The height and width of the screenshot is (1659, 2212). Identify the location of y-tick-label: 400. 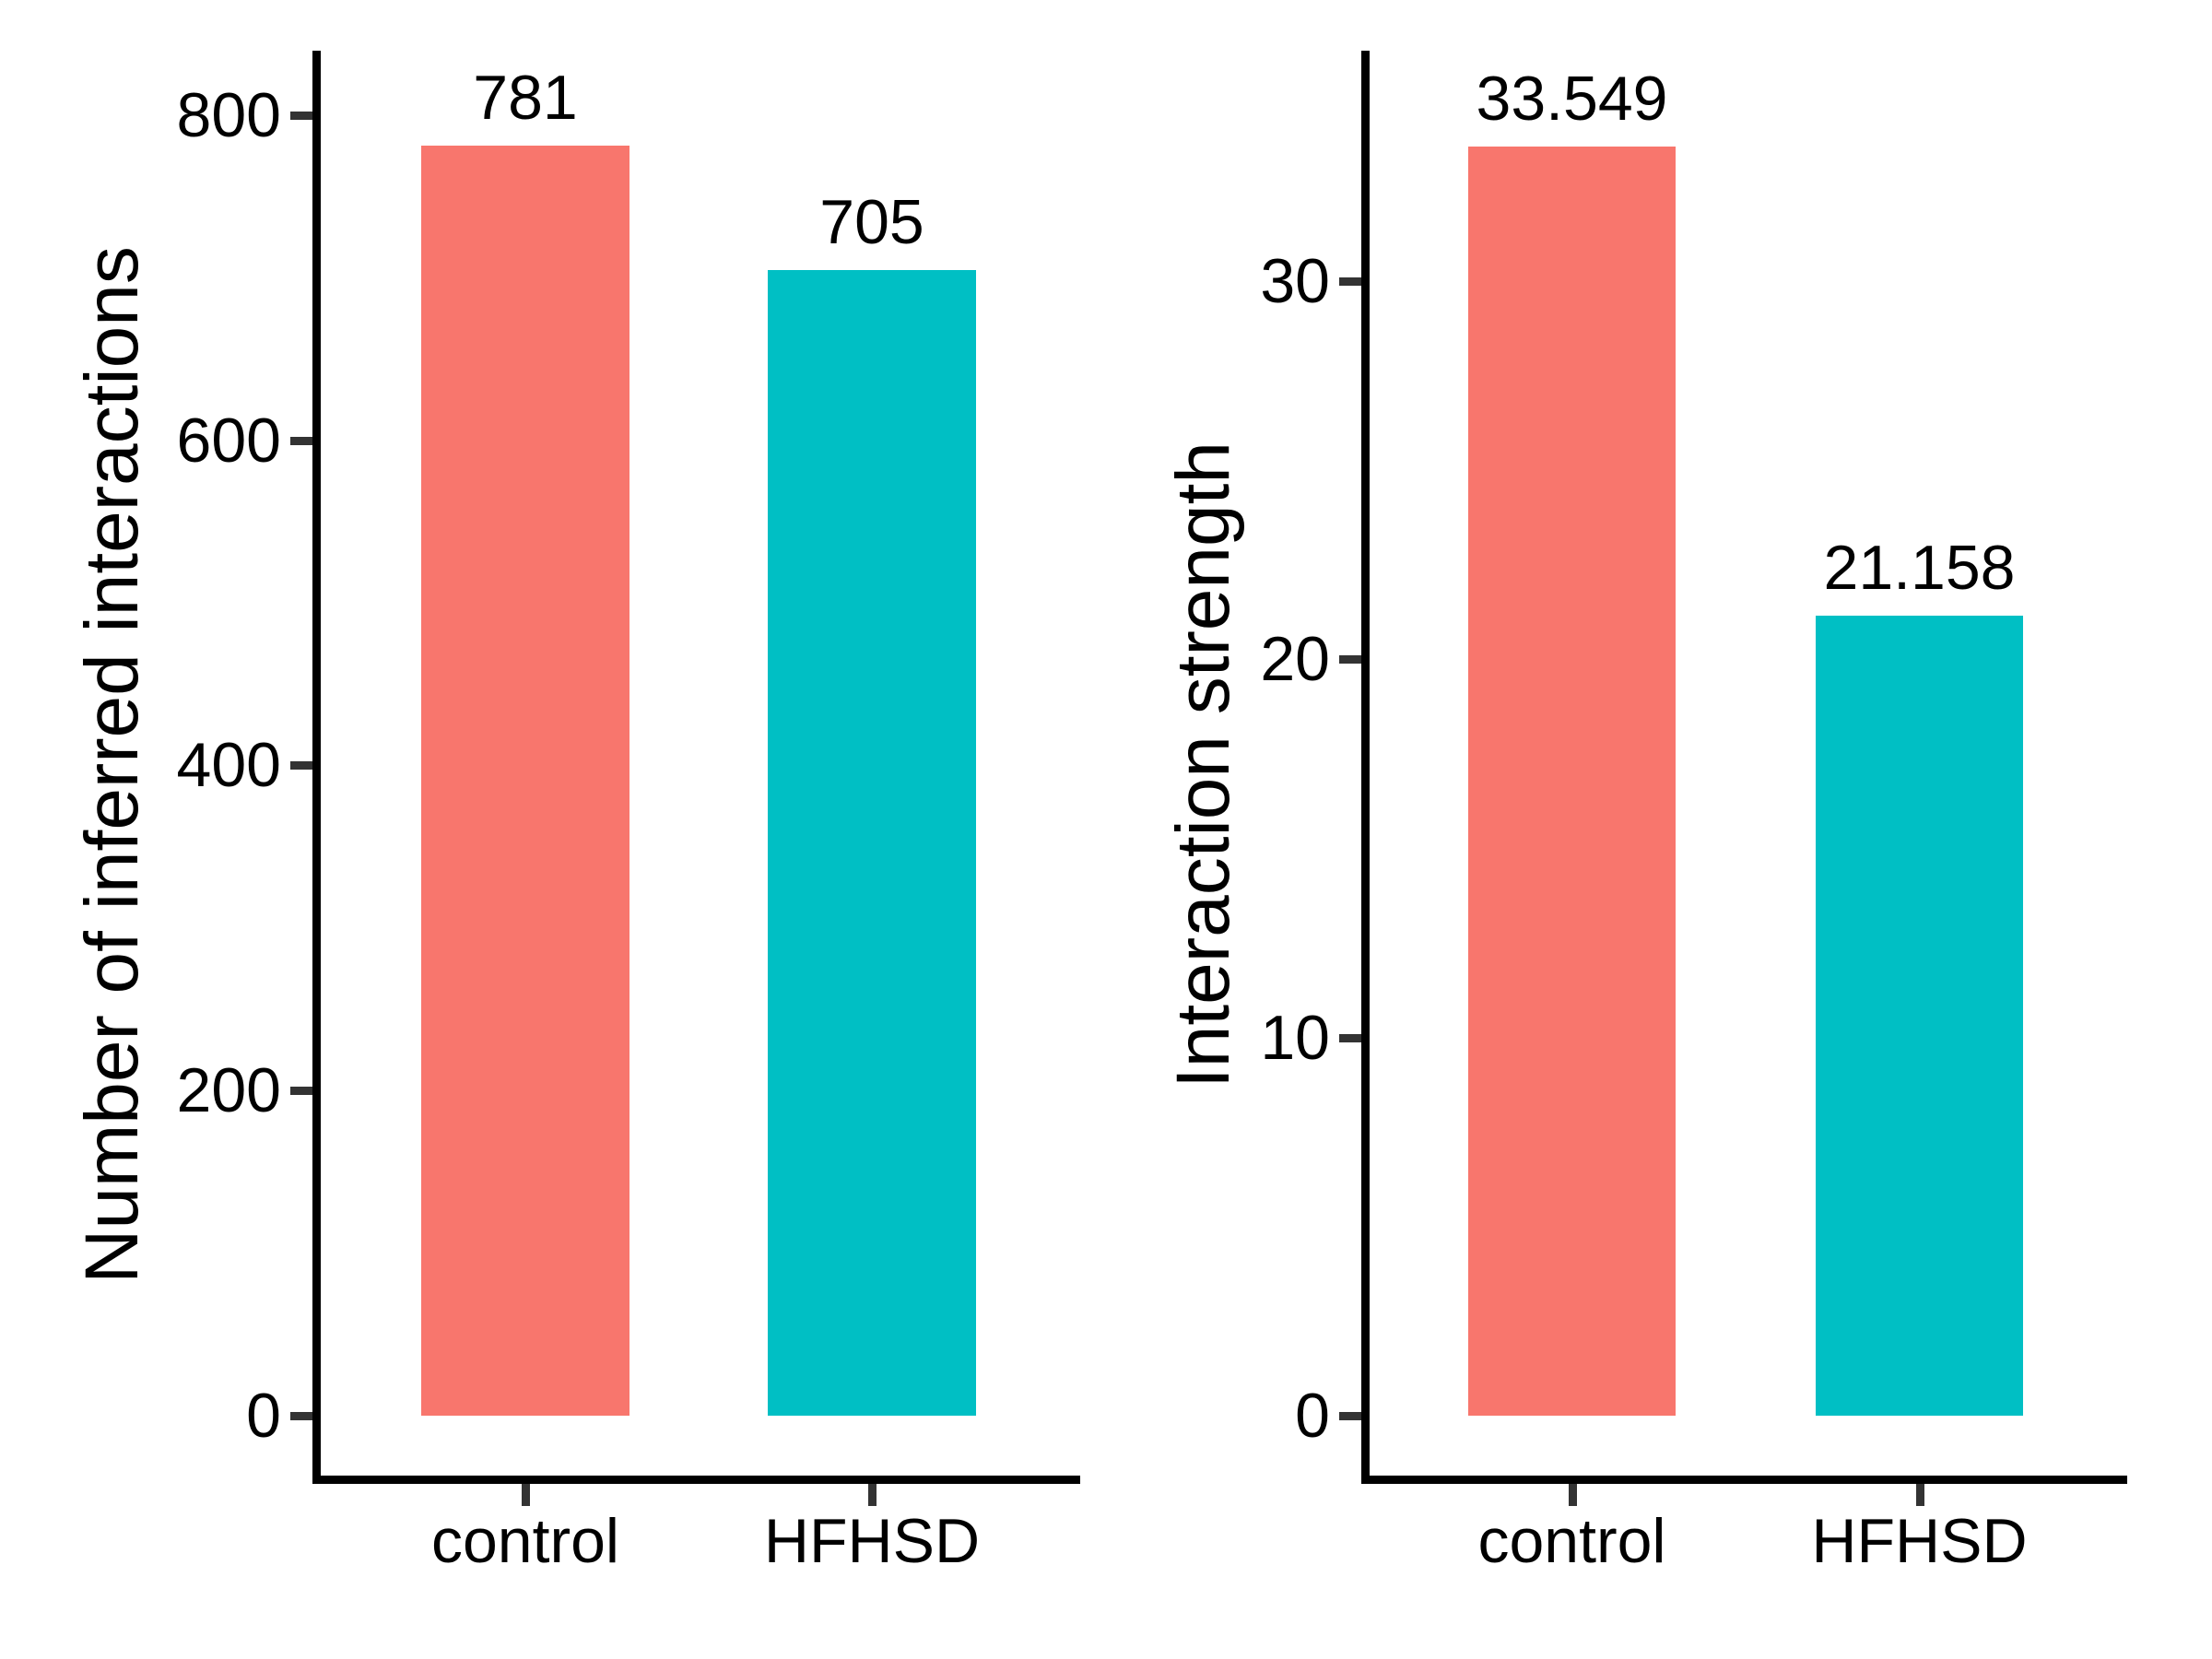
(228, 765).